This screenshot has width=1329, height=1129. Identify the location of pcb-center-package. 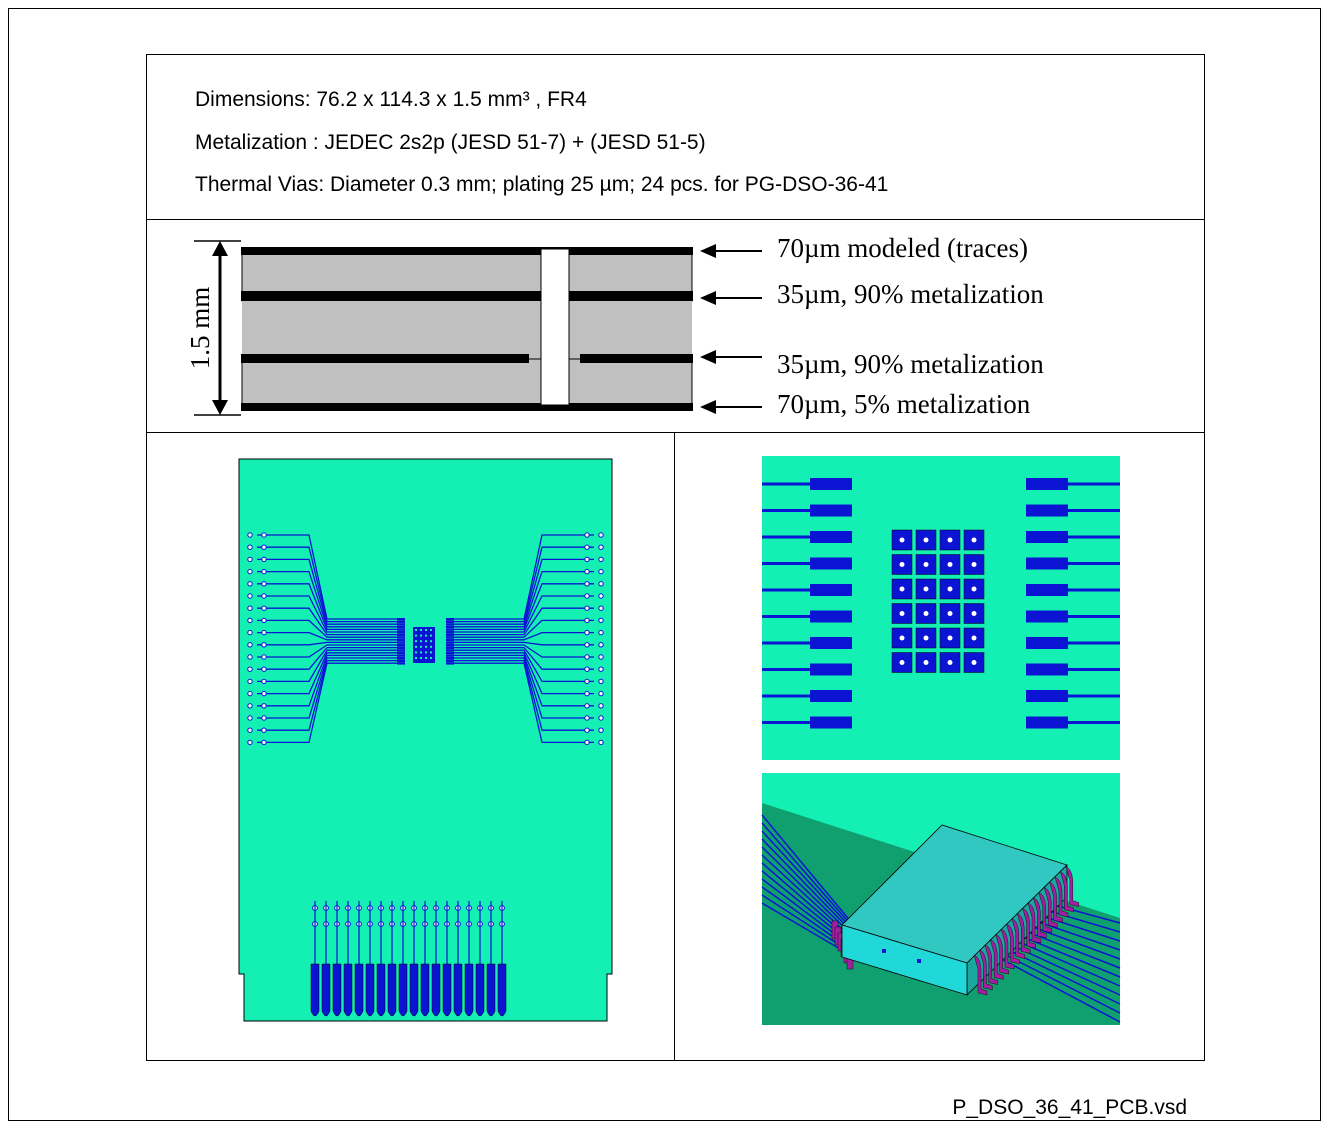
(425, 641).